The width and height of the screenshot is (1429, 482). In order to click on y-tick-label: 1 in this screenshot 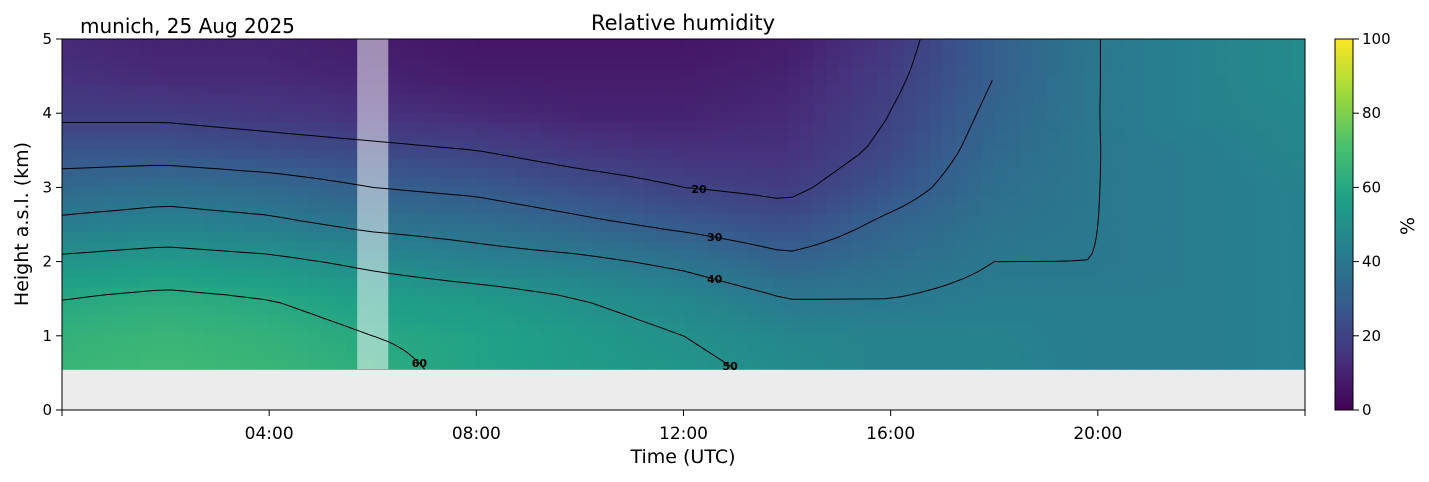, I will do `click(47, 336)`.